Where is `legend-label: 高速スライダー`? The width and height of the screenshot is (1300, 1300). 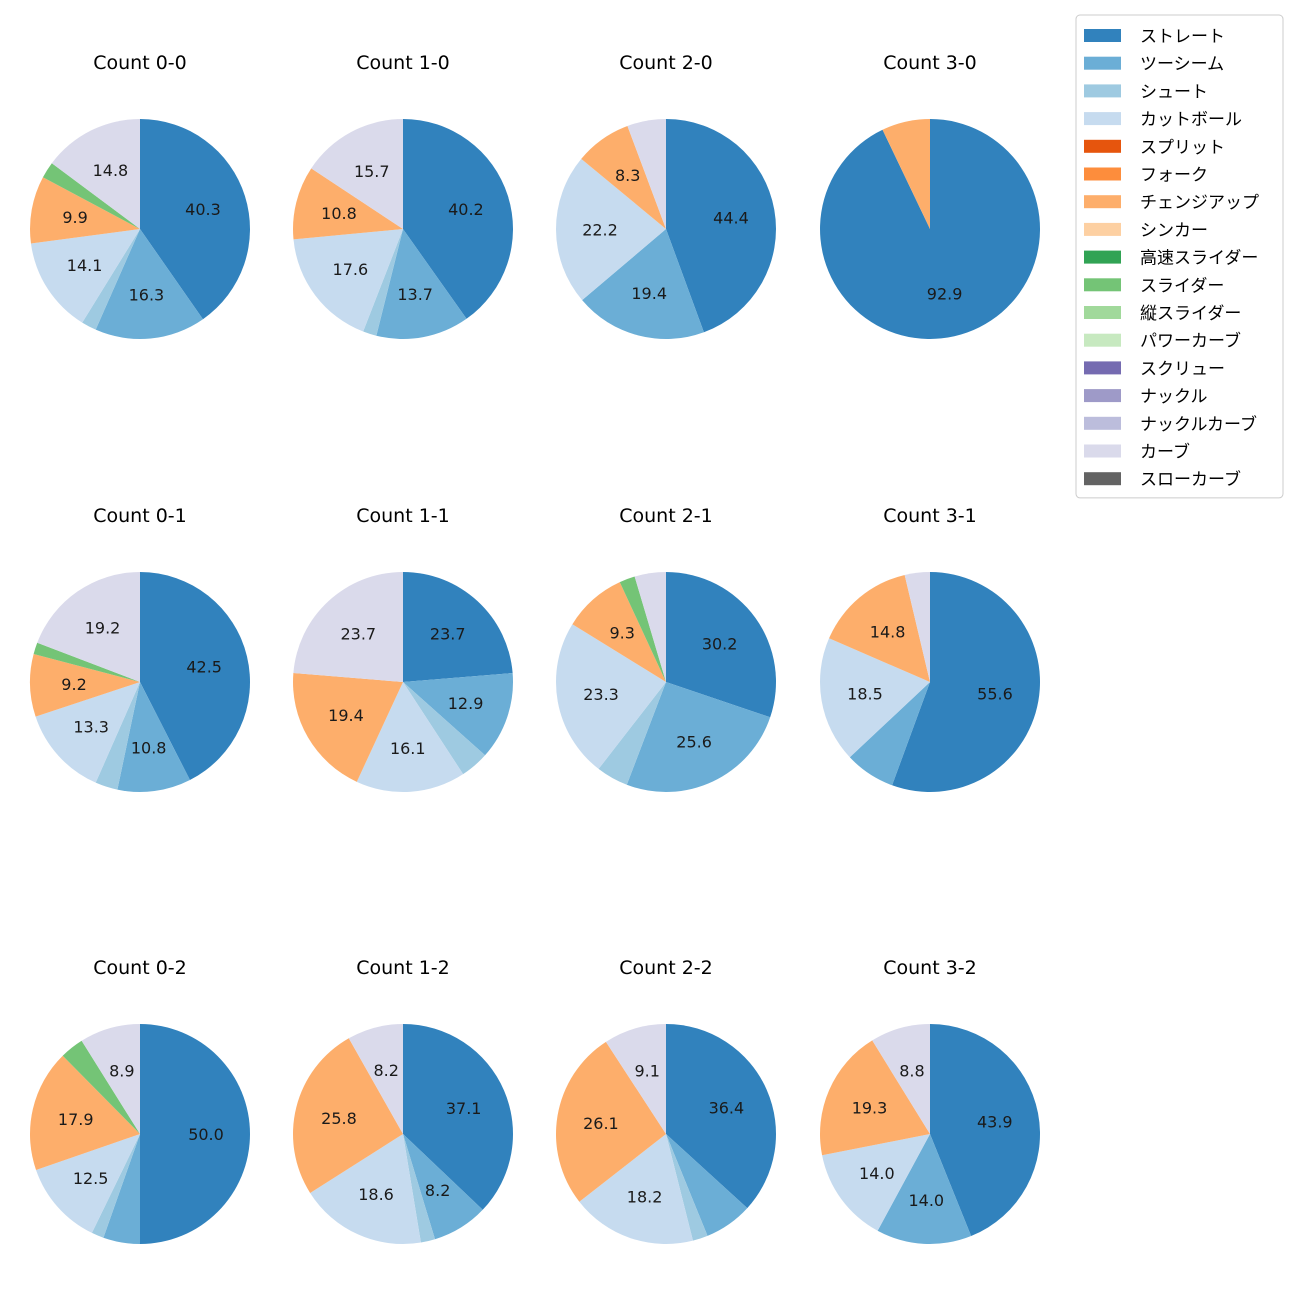
legend-label: 高速スライダー is located at coordinates (1199, 259).